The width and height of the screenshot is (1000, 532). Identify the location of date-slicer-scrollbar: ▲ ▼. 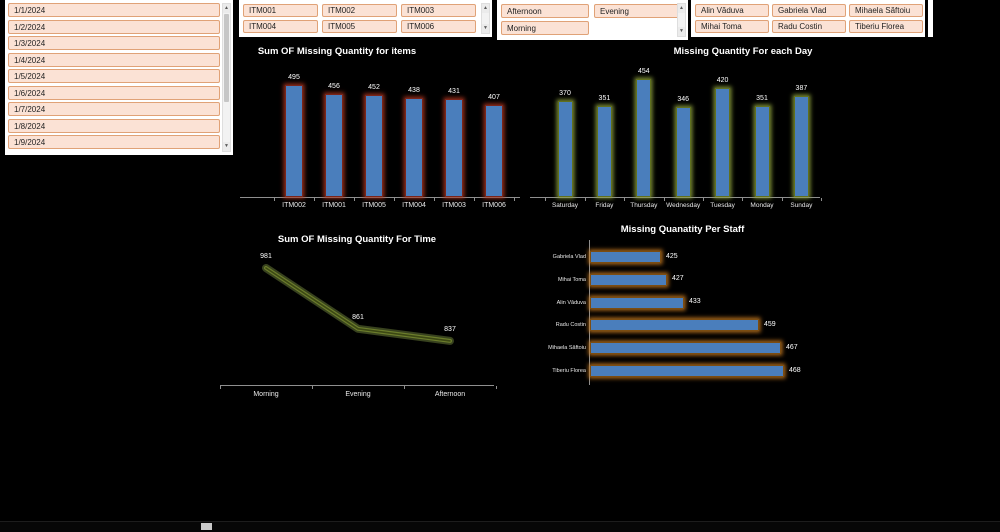
(226, 77).